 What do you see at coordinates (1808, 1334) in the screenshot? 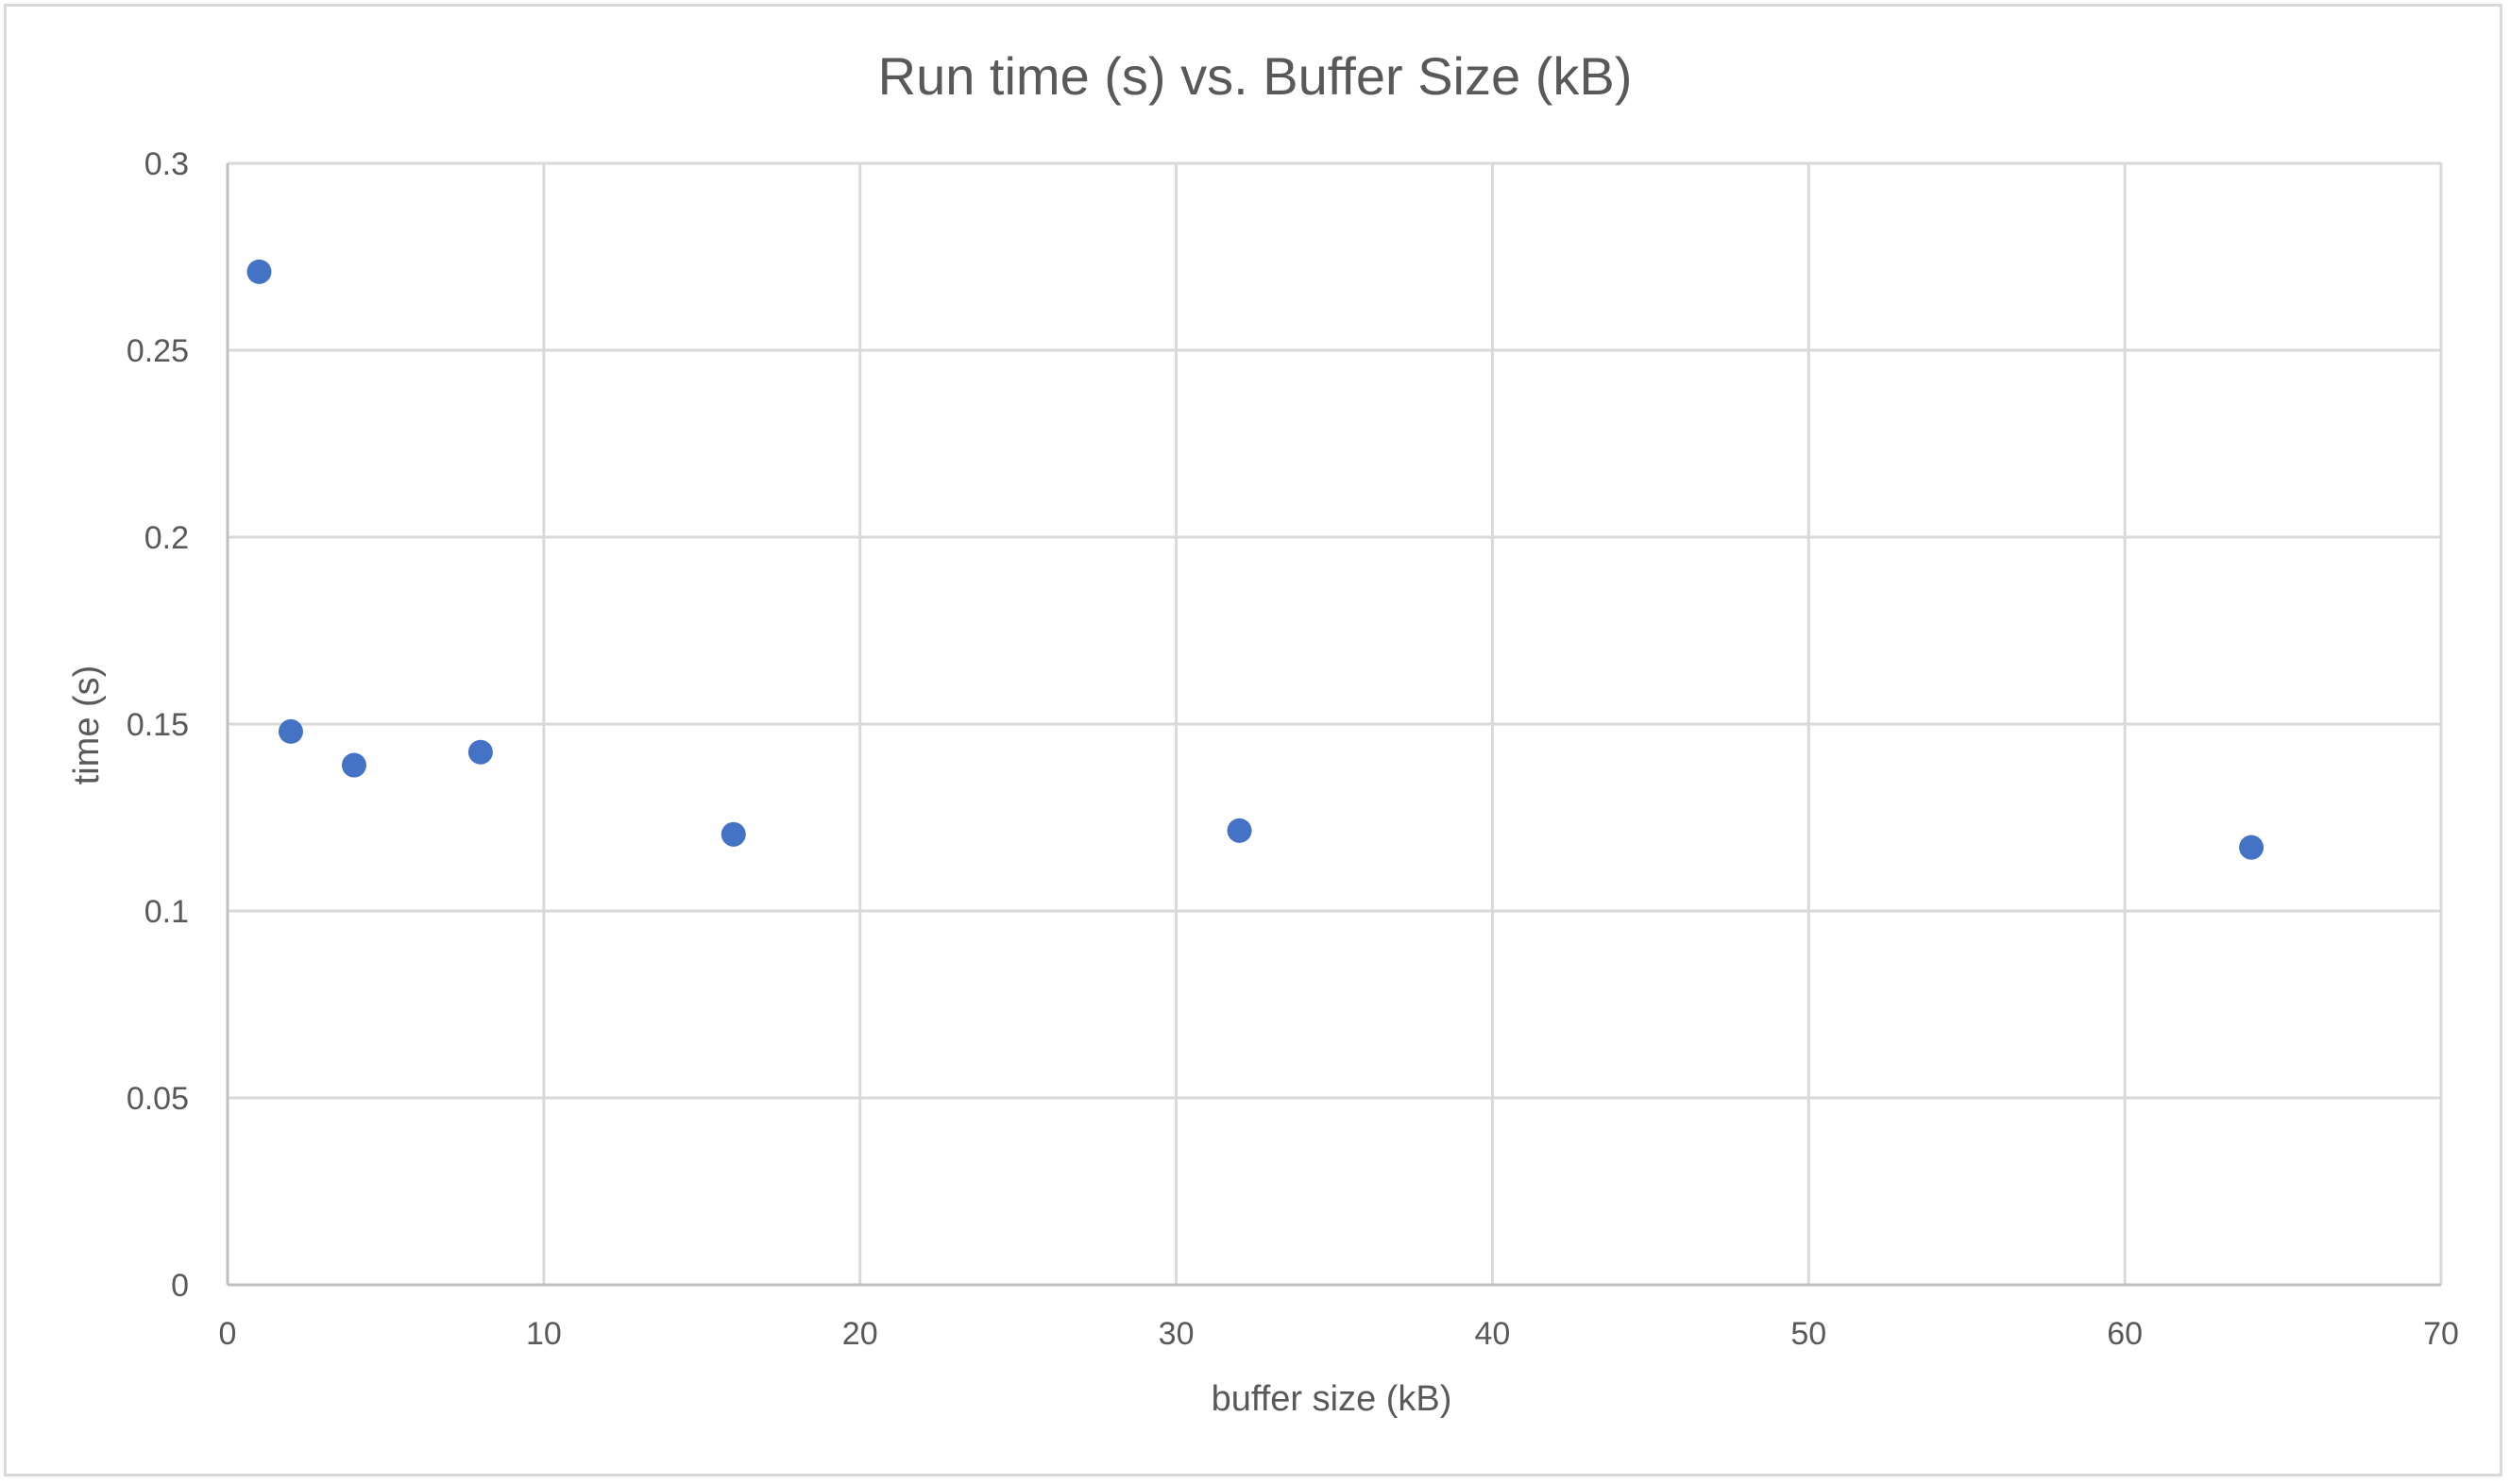
I see `x-tick-label: 50` at bounding box center [1808, 1334].